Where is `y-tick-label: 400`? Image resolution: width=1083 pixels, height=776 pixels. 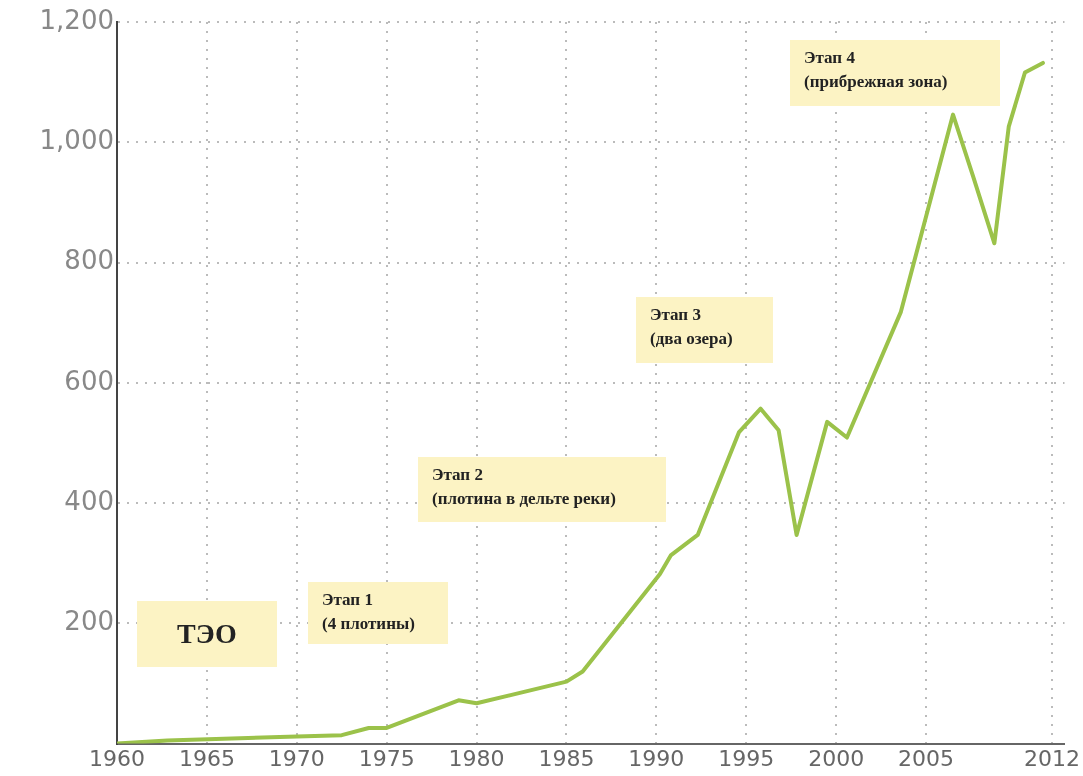 y-tick-label: 400 is located at coordinates (89, 500).